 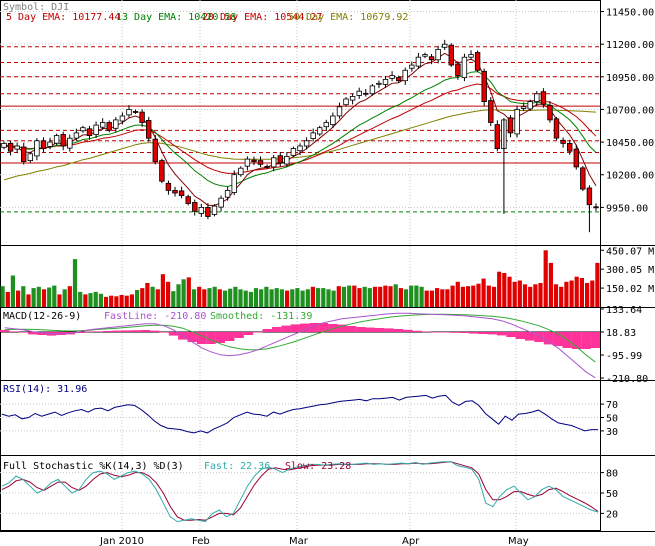 I want to click on price-tick-label: 10950.00, so click(x=630, y=78).